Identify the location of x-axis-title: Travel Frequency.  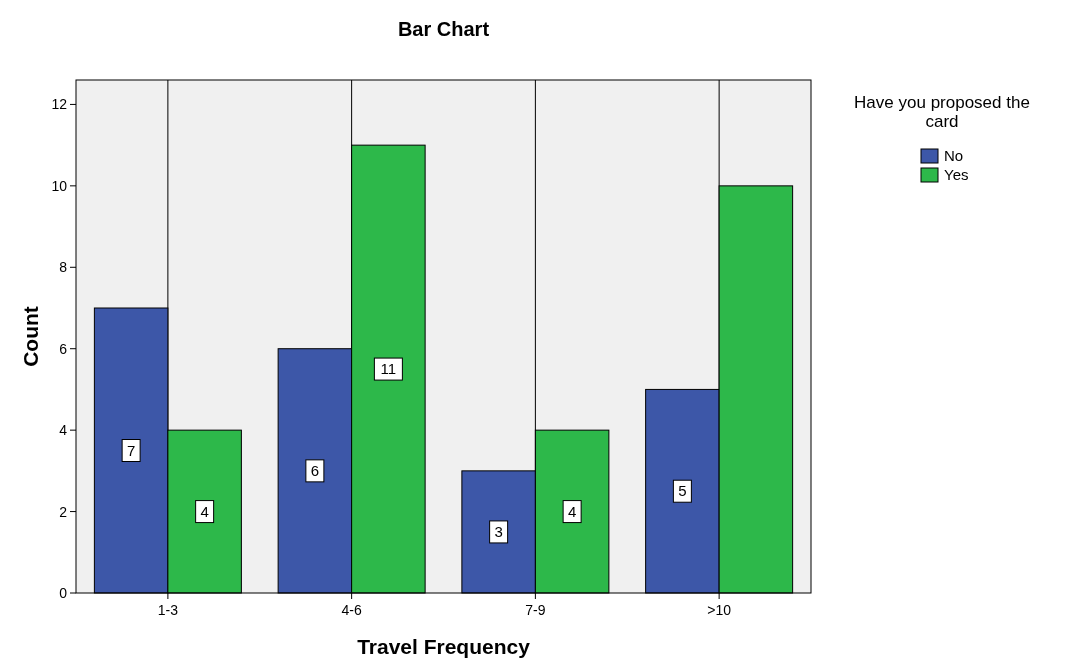
(444, 646).